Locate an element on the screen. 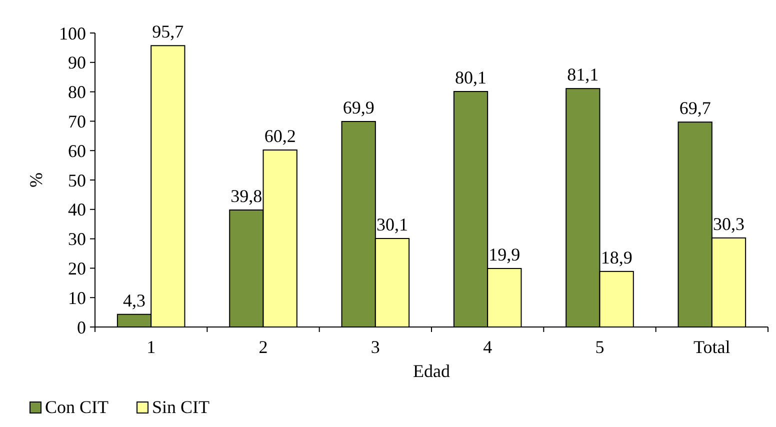 This screenshot has width=776, height=427. data-label: 39,8 is located at coordinates (246, 196).